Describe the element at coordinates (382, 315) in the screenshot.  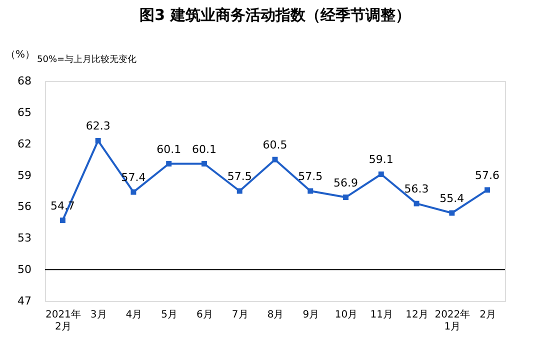
I see `x-tick-label: 11月` at that location.